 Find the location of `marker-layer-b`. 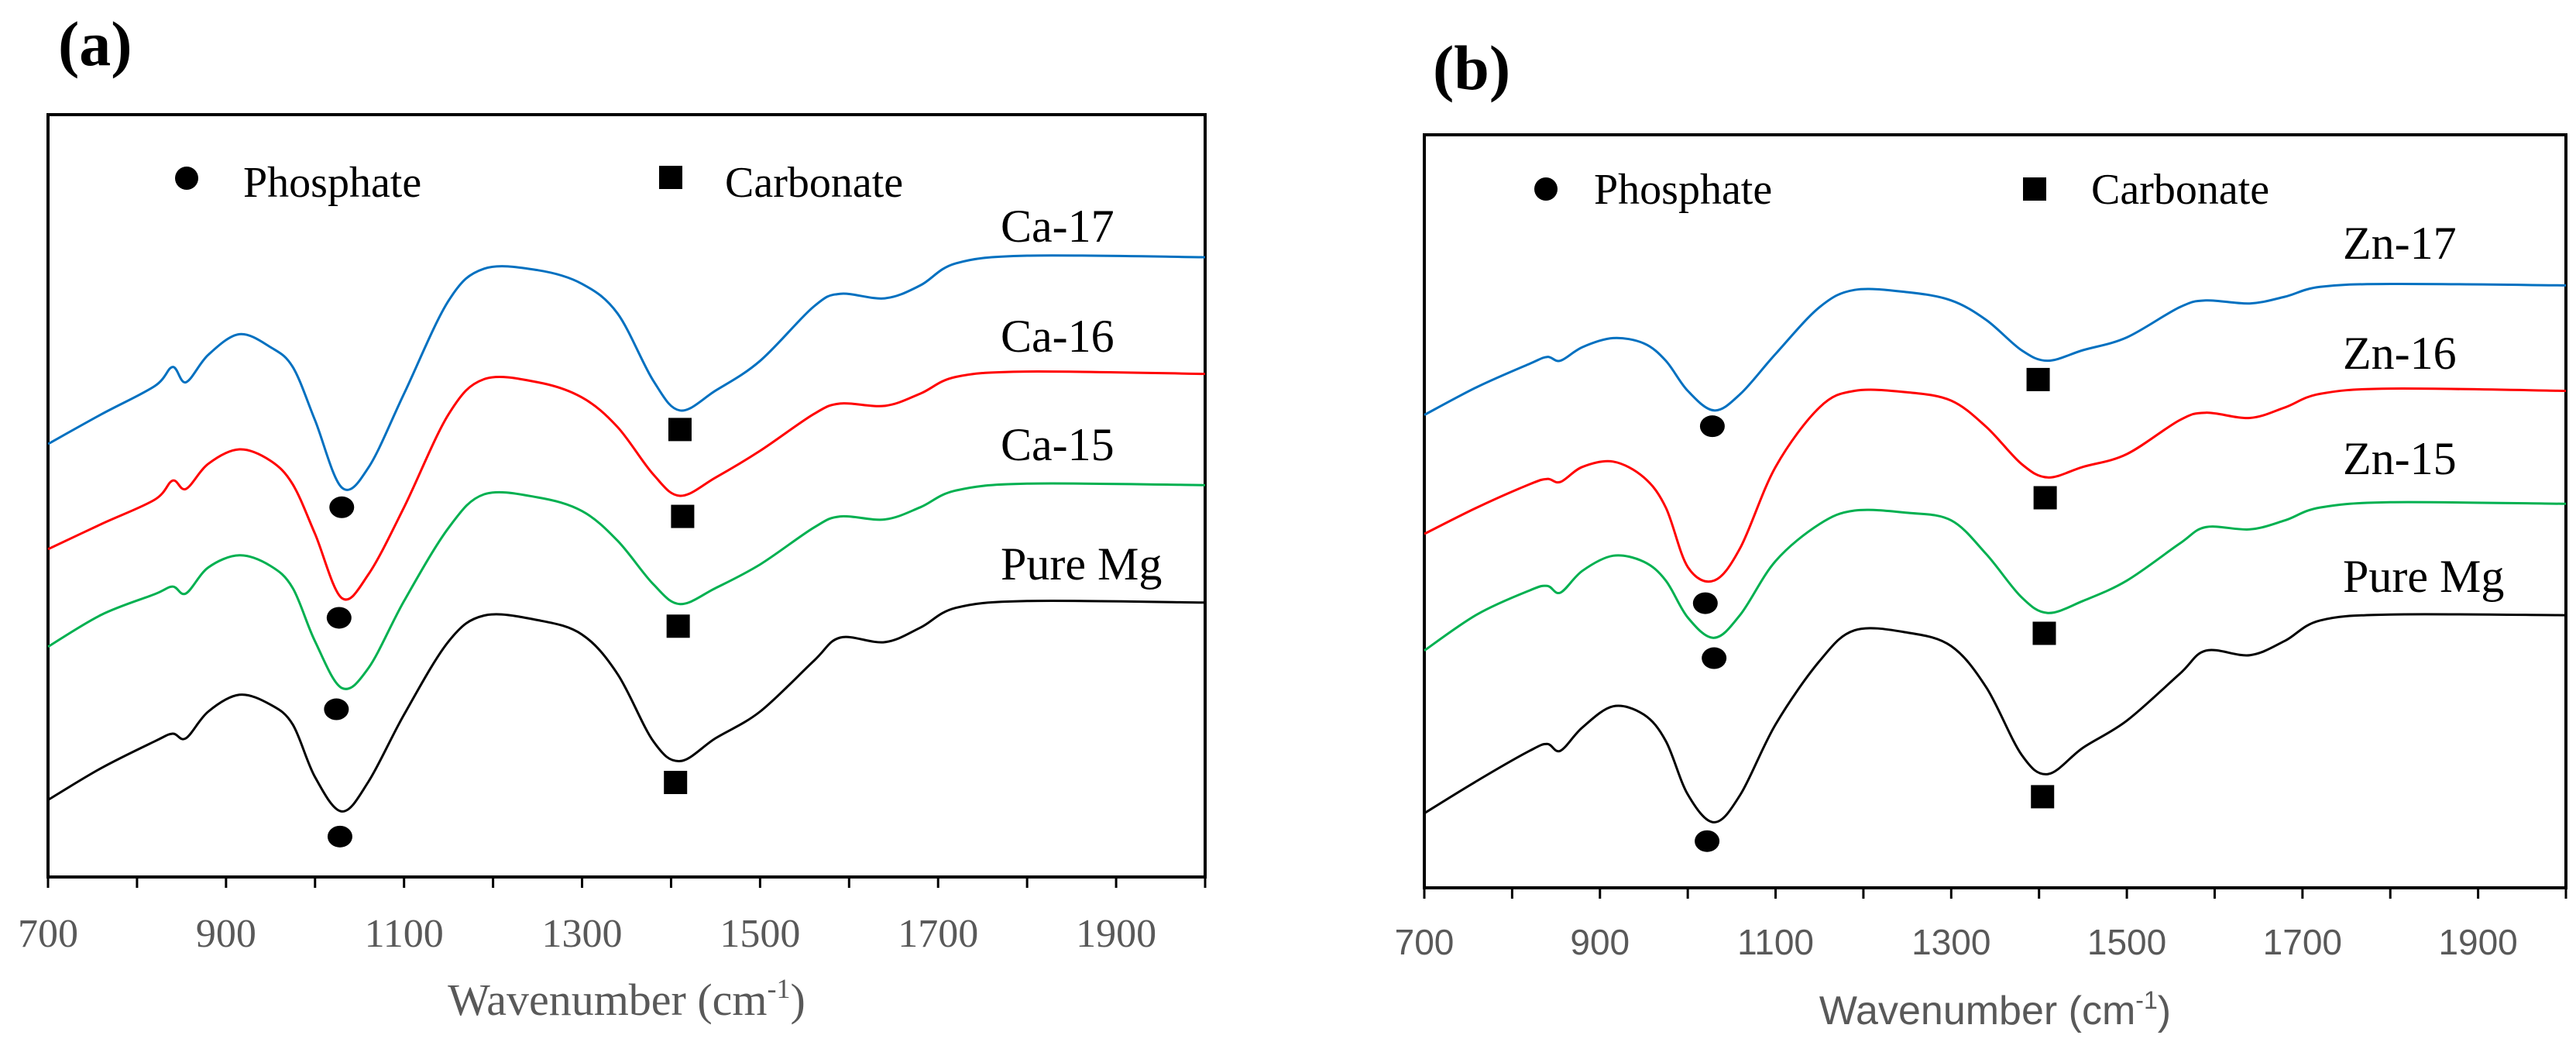

marker-layer-b is located at coordinates (1874, 609).